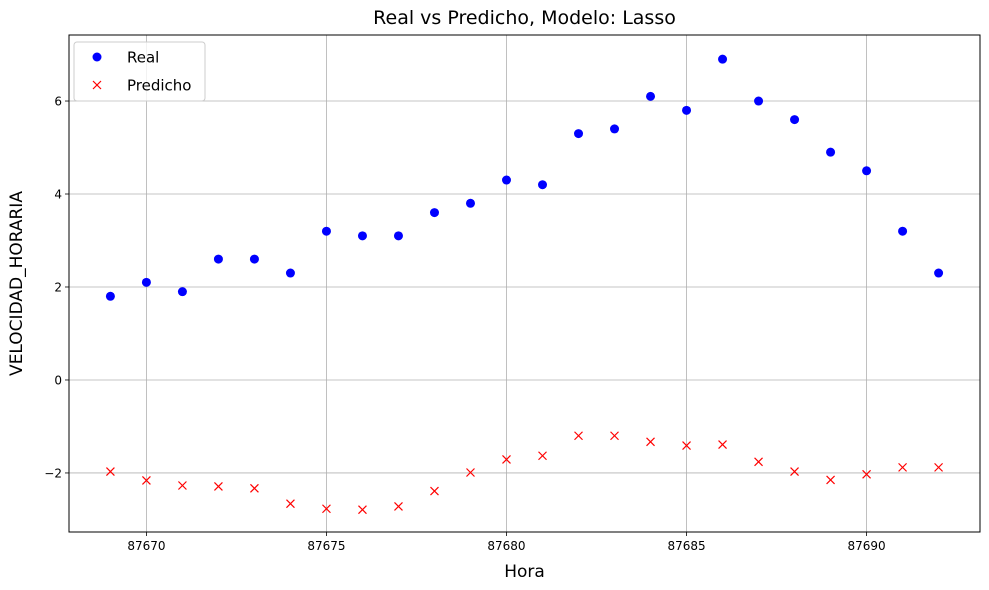  I want to click on x-axis-label: Hora, so click(524, 572).